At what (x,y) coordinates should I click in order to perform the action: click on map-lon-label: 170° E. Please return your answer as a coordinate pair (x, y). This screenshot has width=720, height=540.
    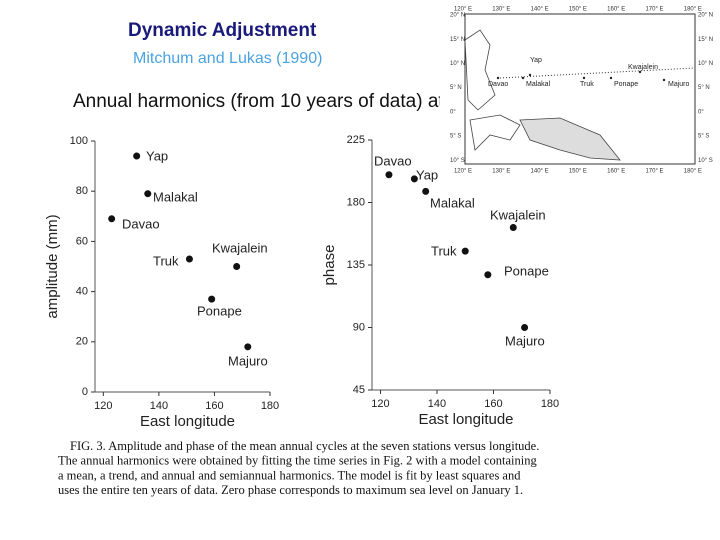
    Looking at the image, I should click on (654, 172).